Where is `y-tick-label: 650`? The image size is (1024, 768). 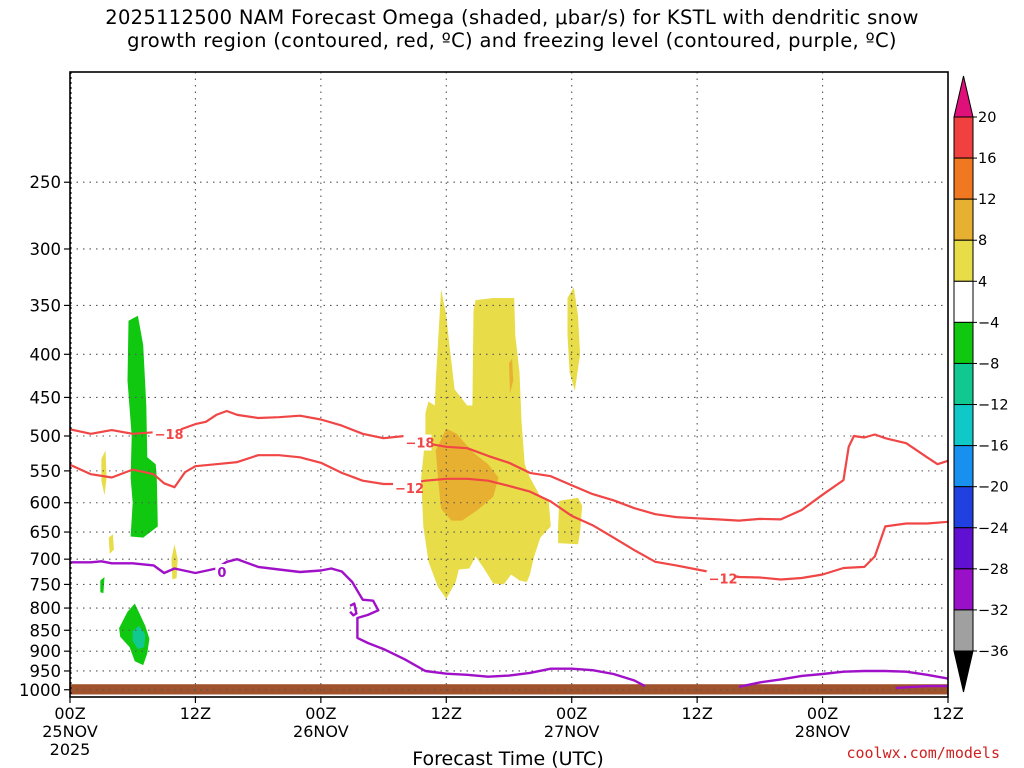
y-tick-label: 650 is located at coordinates (46, 532).